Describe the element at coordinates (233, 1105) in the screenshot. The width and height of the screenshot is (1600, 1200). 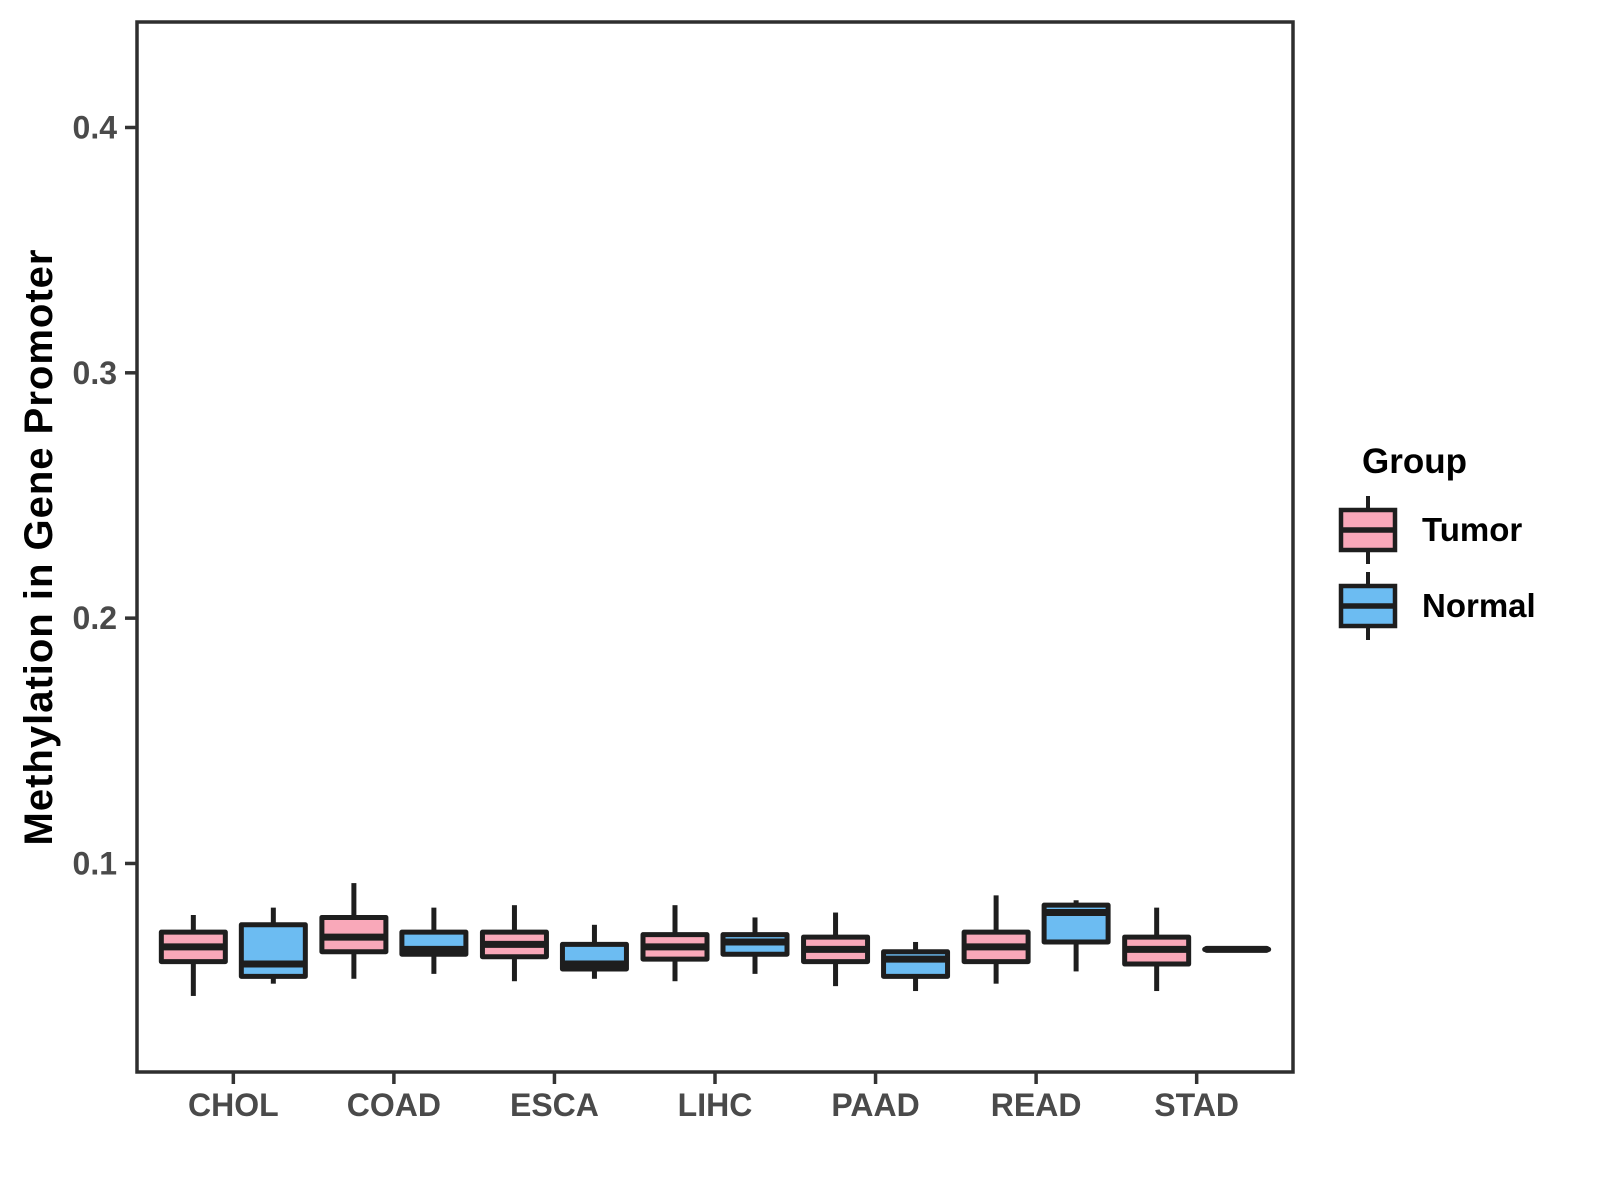
I see `x-tick-label: CHOL` at that location.